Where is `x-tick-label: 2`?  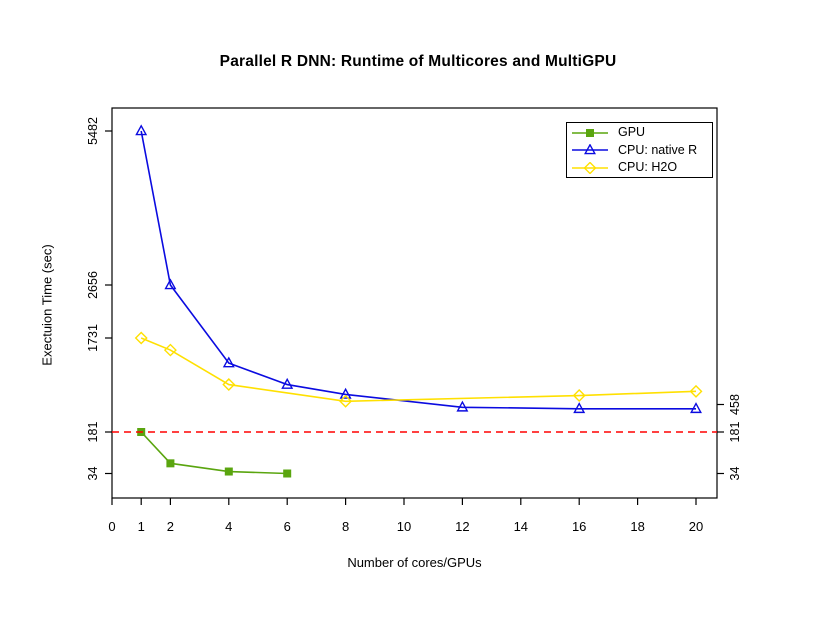 x-tick-label: 2 is located at coordinates (170, 526).